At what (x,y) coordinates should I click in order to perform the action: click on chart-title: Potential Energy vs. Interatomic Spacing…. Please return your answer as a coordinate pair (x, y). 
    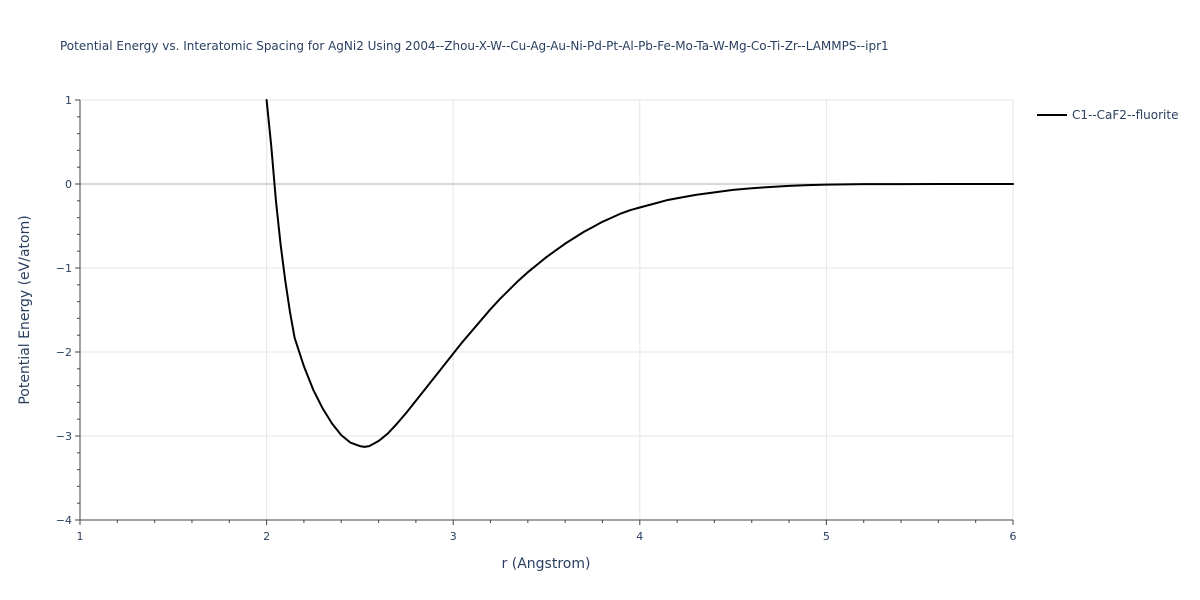
    Looking at the image, I should click on (474, 46).